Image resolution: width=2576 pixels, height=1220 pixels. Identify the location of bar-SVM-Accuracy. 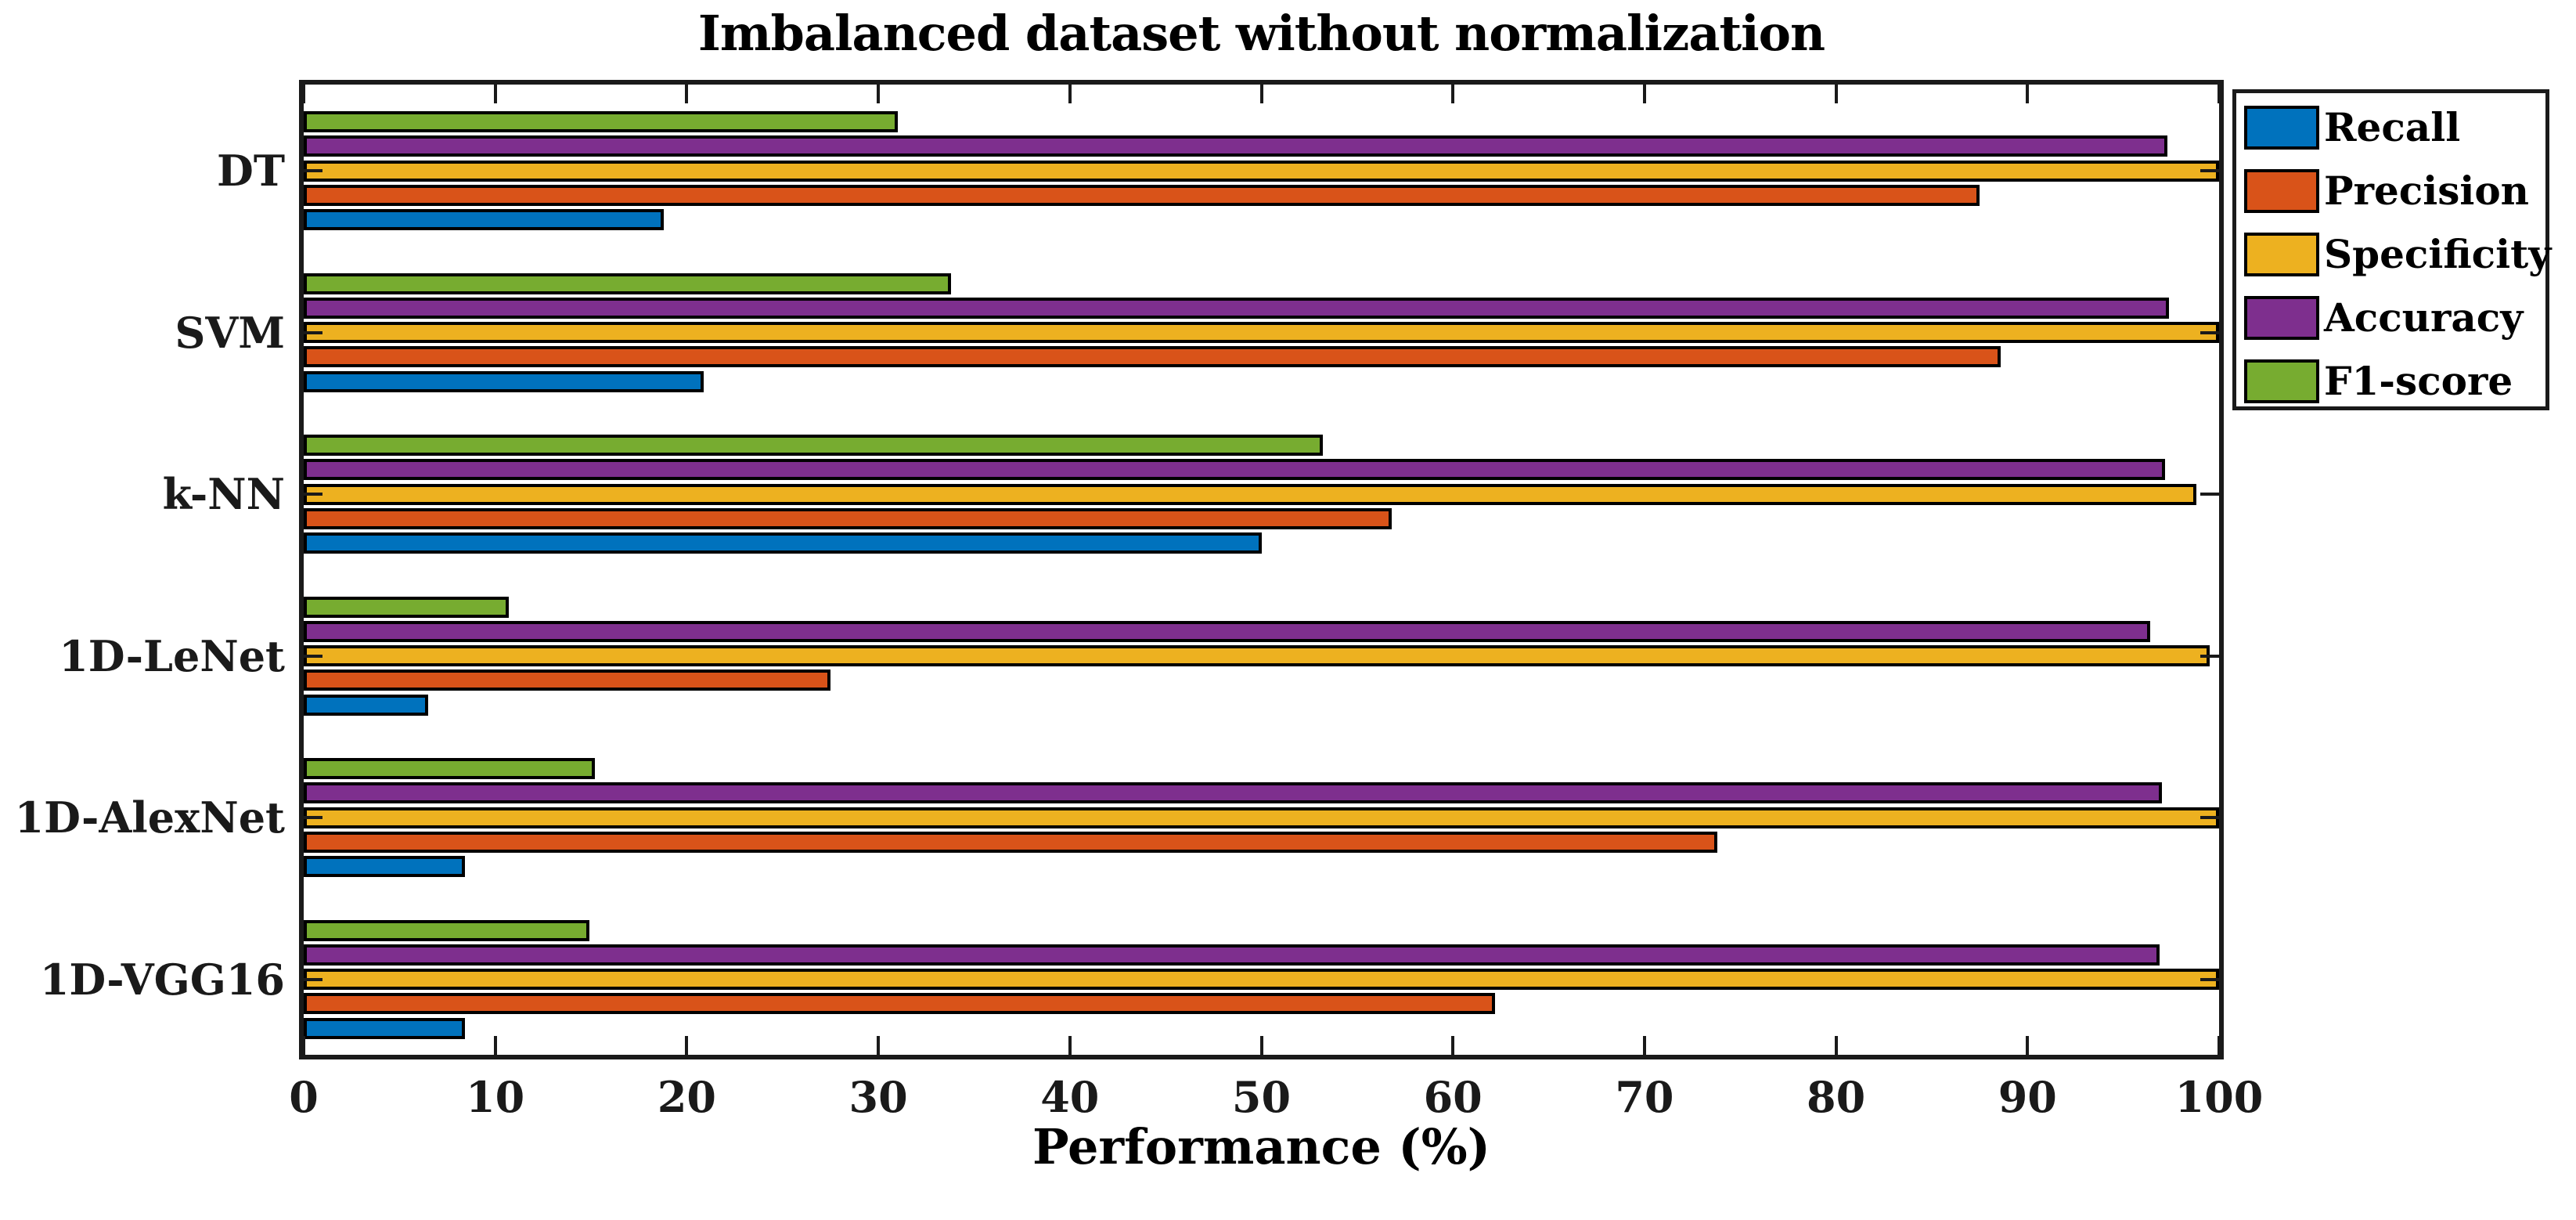
(1237, 308).